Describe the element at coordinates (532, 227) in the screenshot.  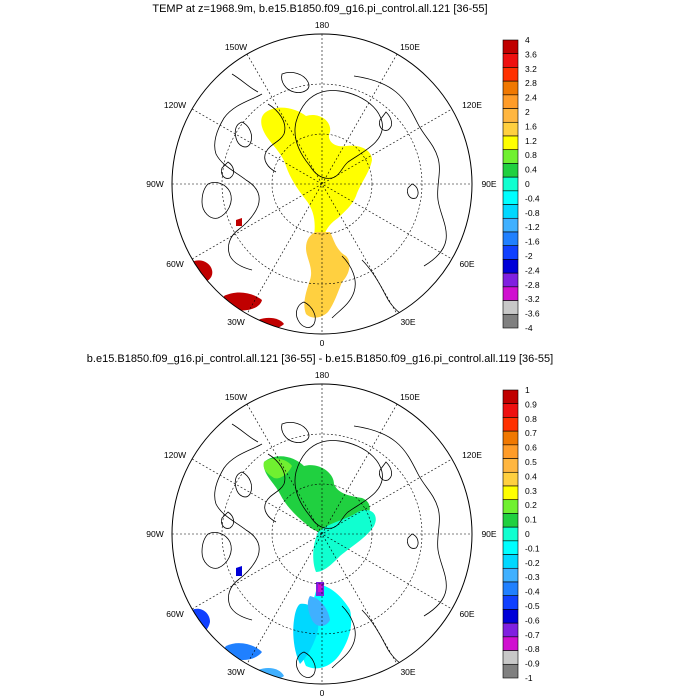
I see `colorbar-tick-label: -1.2` at that location.